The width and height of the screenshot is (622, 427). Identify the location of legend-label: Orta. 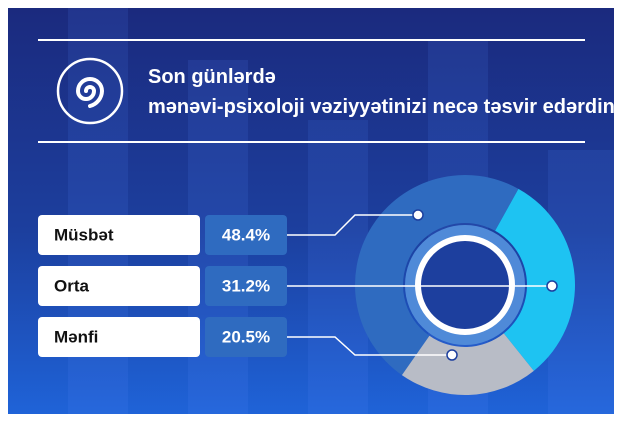
(72, 285).